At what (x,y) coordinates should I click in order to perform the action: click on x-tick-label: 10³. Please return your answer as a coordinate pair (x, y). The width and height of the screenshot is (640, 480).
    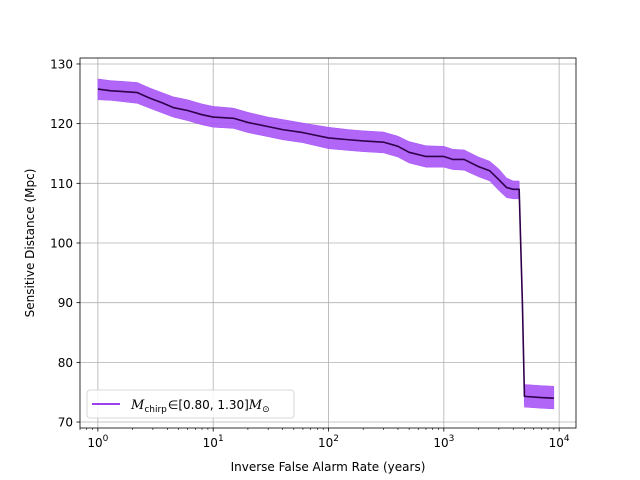
    Looking at the image, I should click on (443, 442).